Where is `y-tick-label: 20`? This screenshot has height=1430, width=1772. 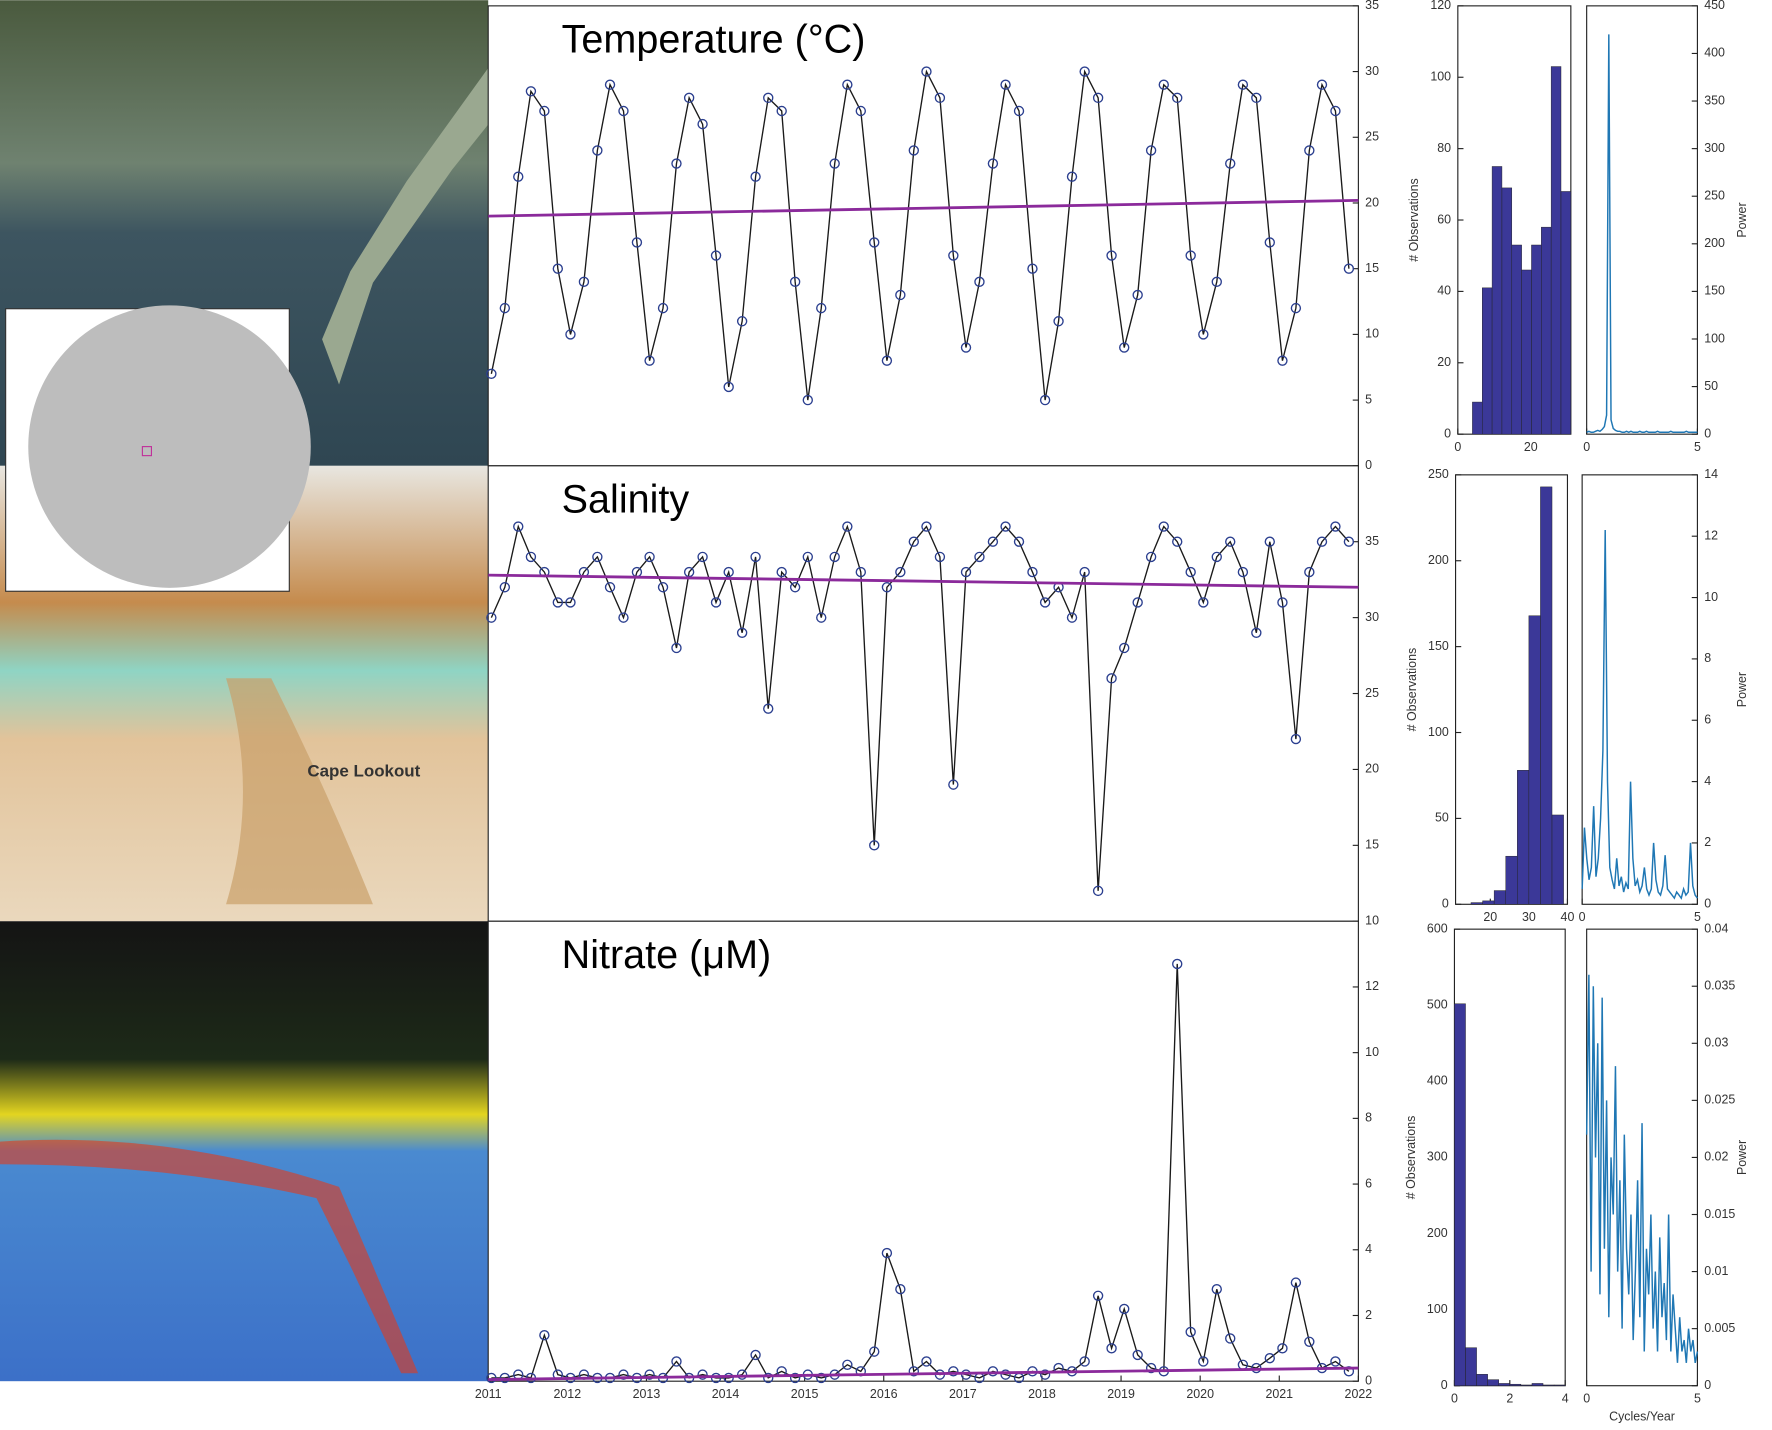
y-tick-label: 20 is located at coordinates (1444, 362).